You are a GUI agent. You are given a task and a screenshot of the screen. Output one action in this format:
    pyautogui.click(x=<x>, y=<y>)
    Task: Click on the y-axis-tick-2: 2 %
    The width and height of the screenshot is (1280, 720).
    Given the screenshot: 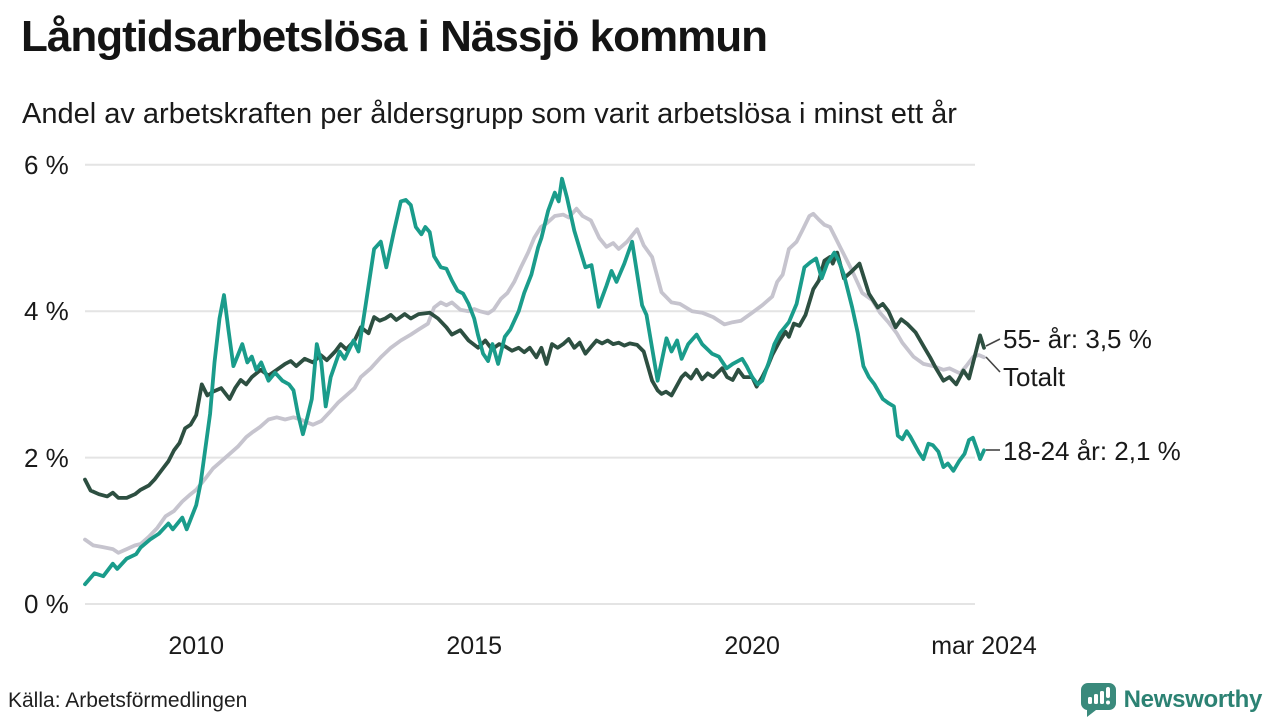 What is the action you would take?
    pyautogui.click(x=46, y=457)
    